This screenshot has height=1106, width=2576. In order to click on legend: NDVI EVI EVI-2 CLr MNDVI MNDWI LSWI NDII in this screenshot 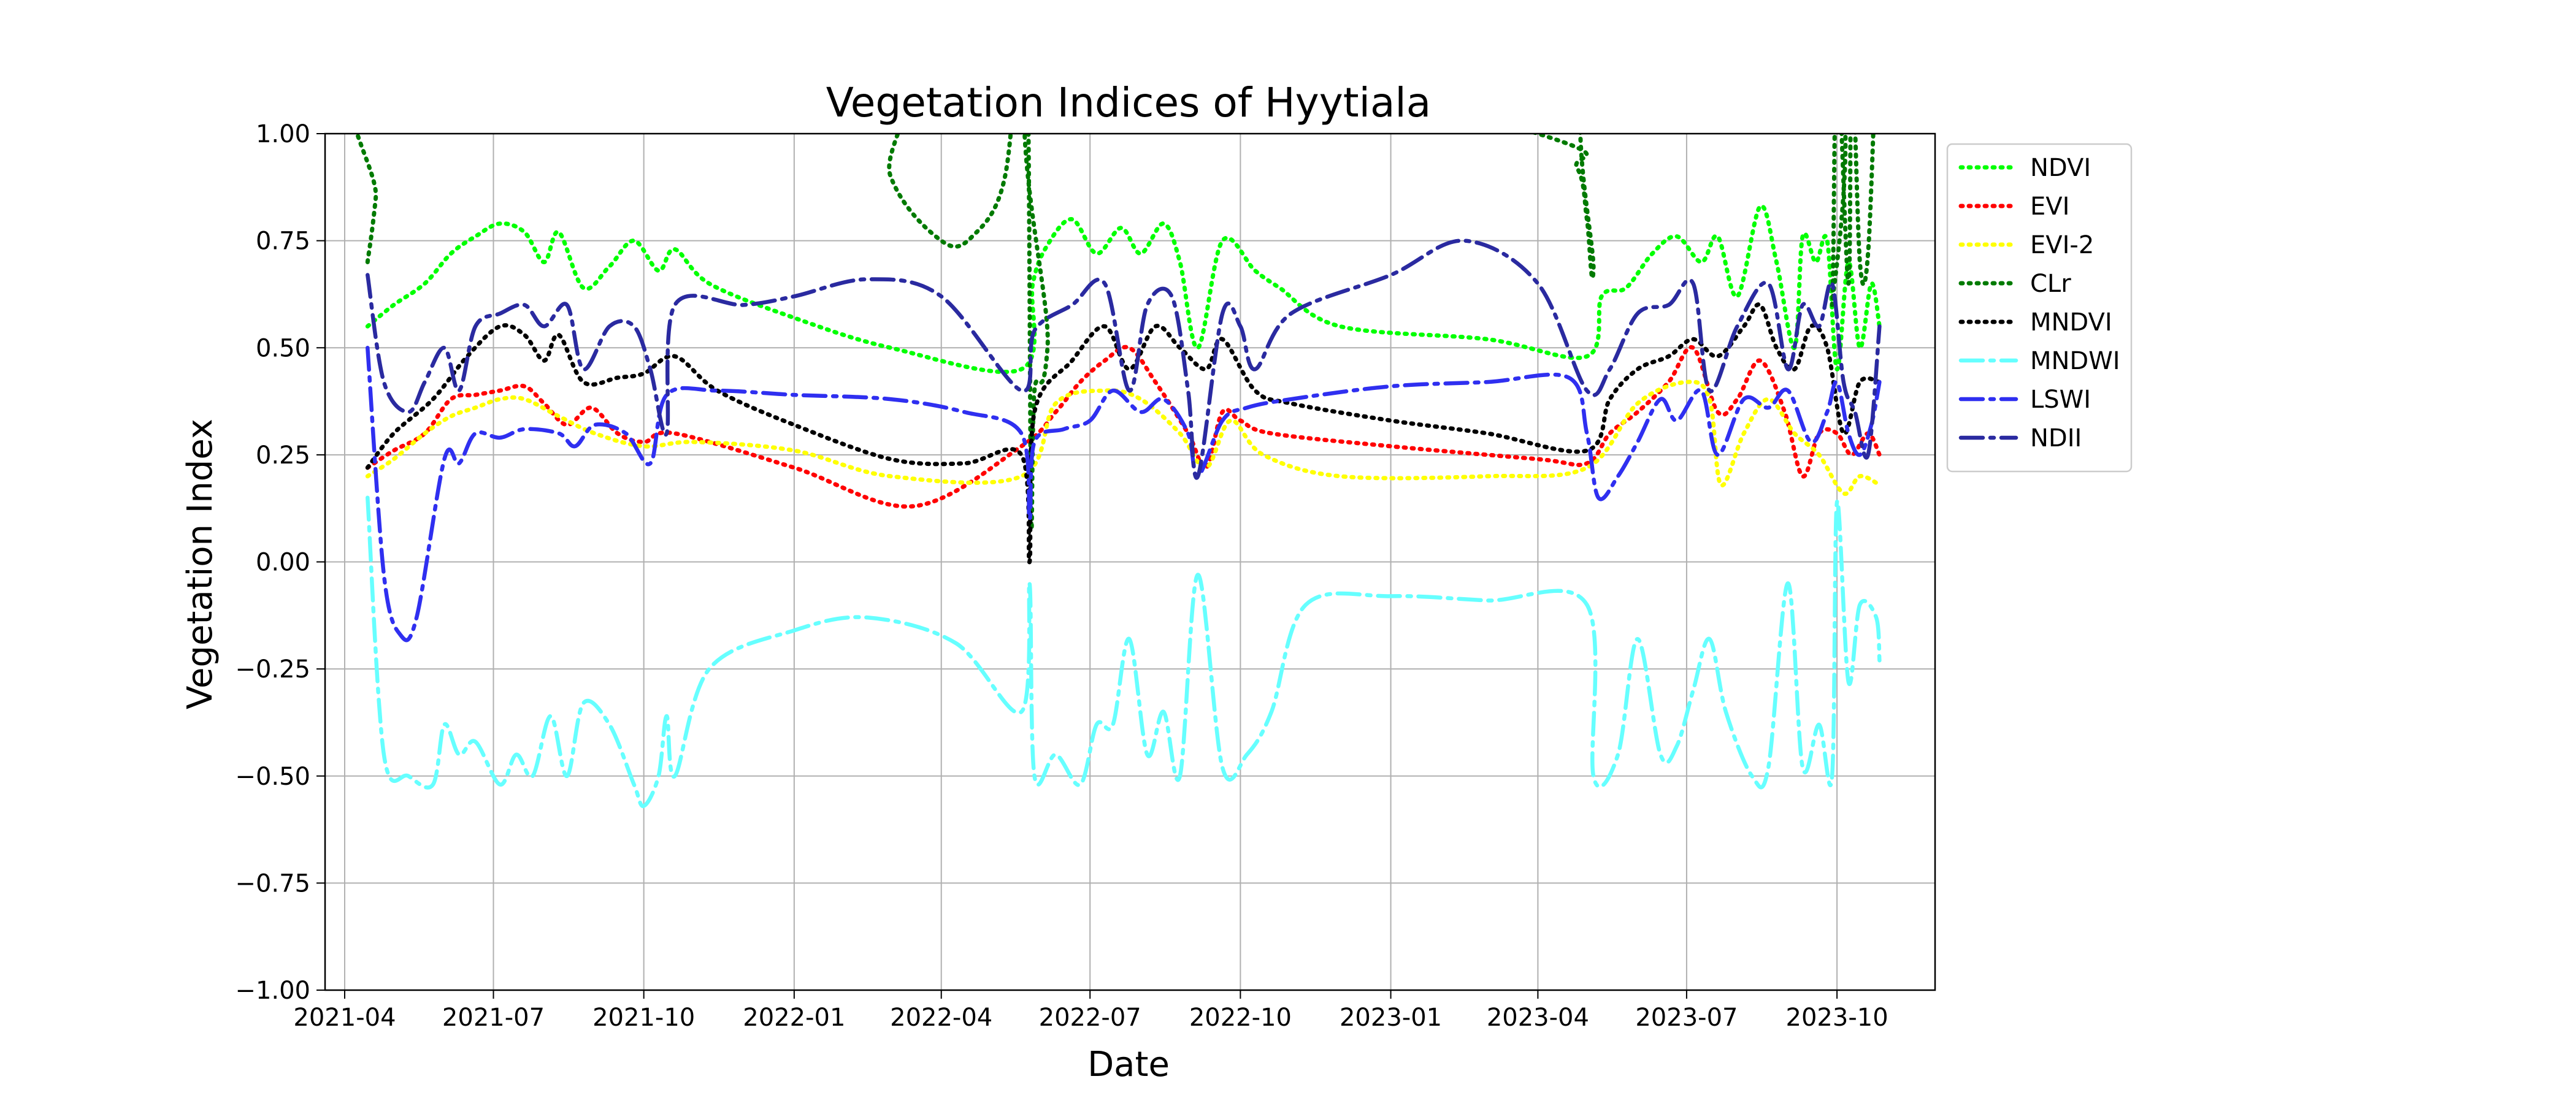, I will do `click(2039, 308)`.